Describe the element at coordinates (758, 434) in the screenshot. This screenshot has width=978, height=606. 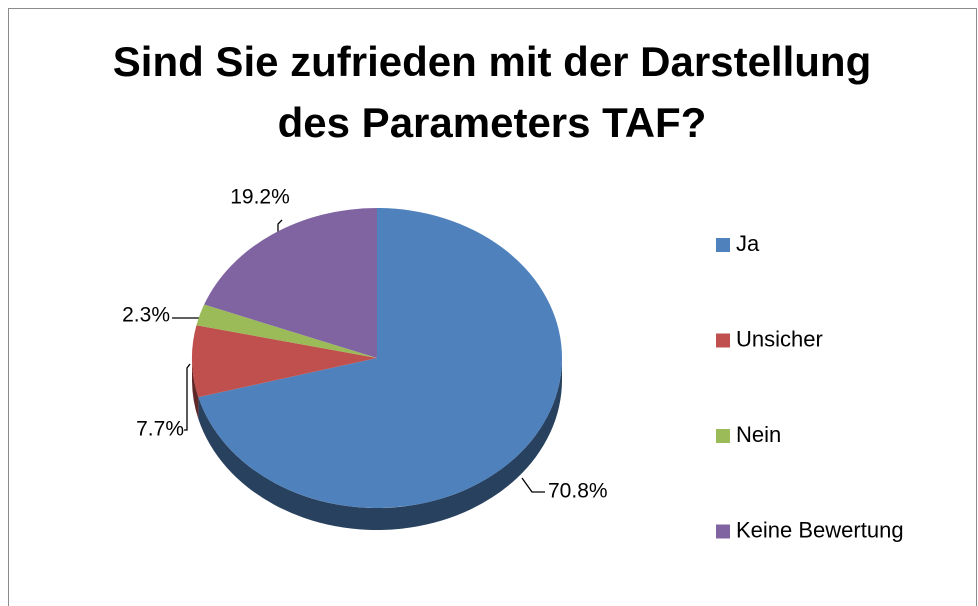
I see `legend-label: Nein` at that location.